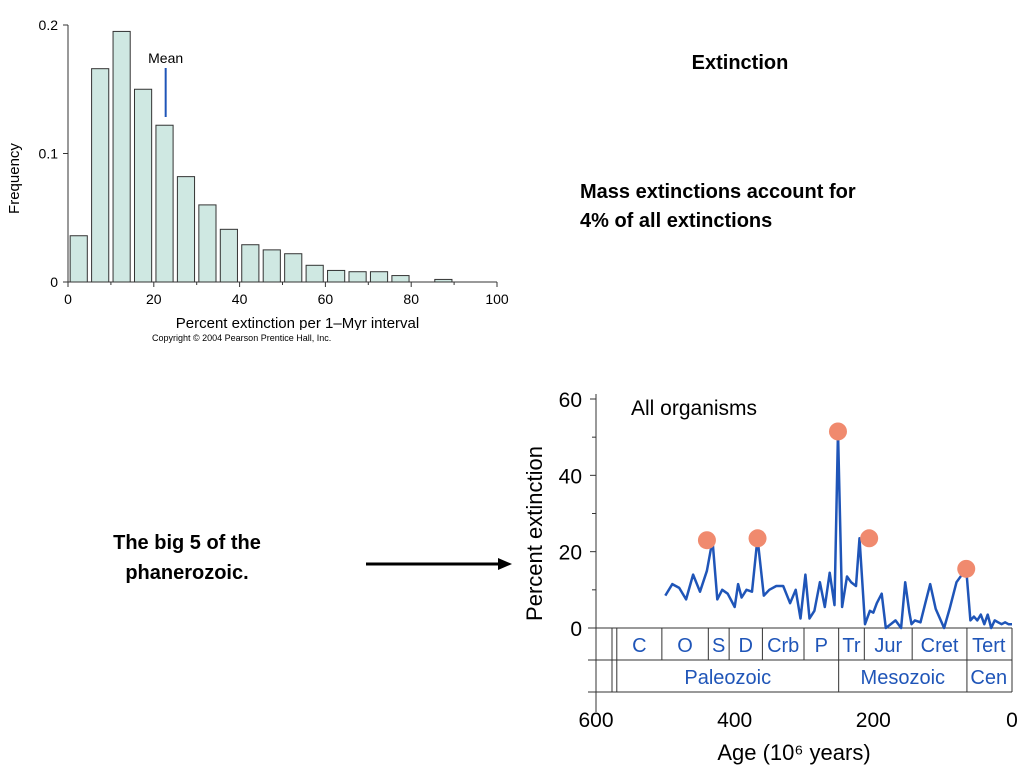  Describe the element at coordinates (988, 678) in the screenshot. I see `era-label: Cen` at that location.